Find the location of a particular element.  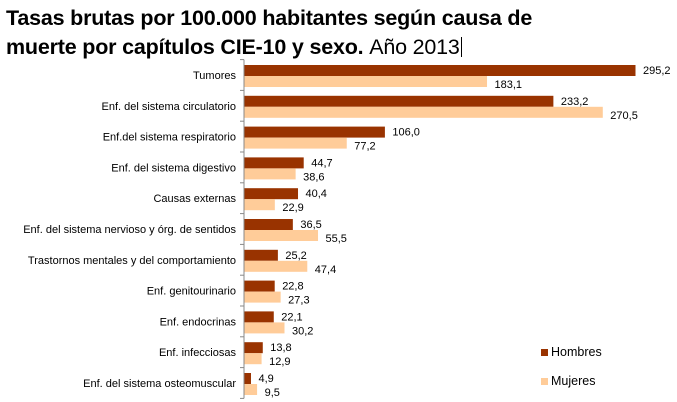

data-label-mujeres: 9,5 is located at coordinates (272, 393).